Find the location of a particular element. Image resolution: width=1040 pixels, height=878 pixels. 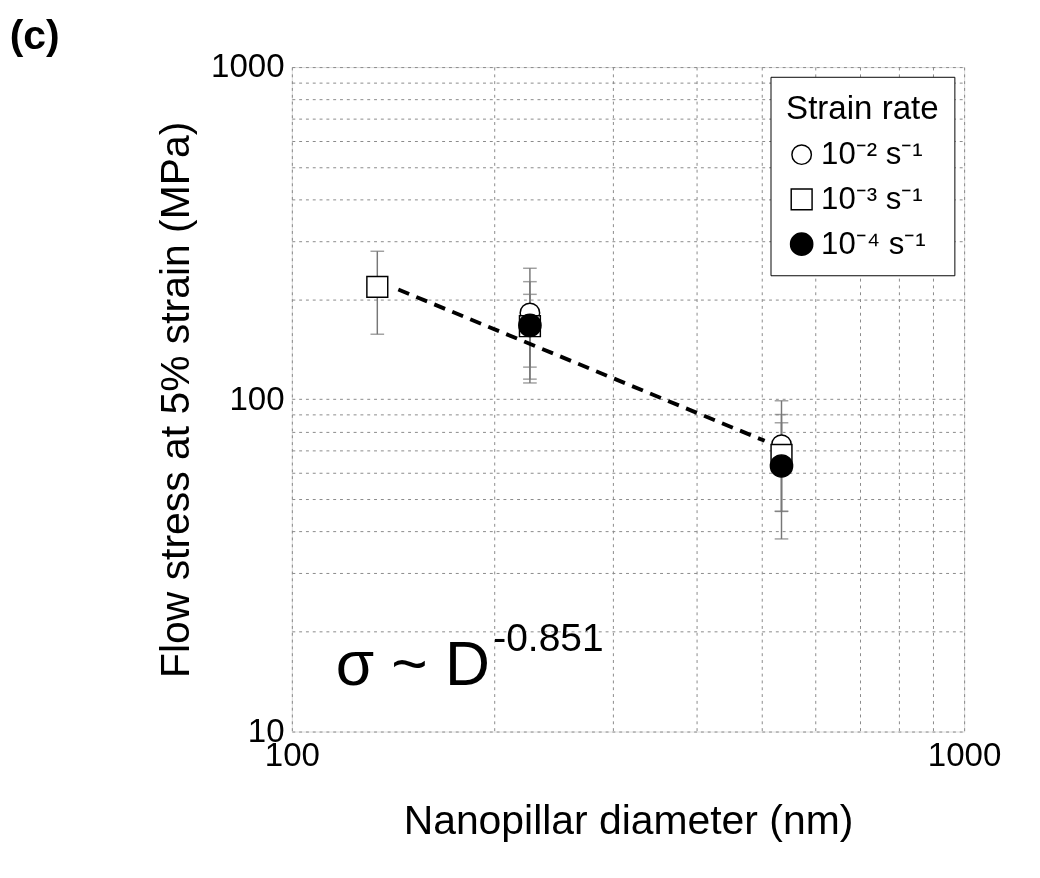

legend-label: 10⁻² s⁻¹ is located at coordinates (872, 154).